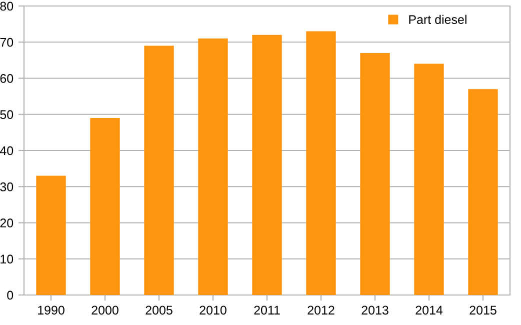 This screenshot has height=325, width=521. What do you see at coordinates (7, 187) in the screenshot?
I see `y-tick-label: 30` at bounding box center [7, 187].